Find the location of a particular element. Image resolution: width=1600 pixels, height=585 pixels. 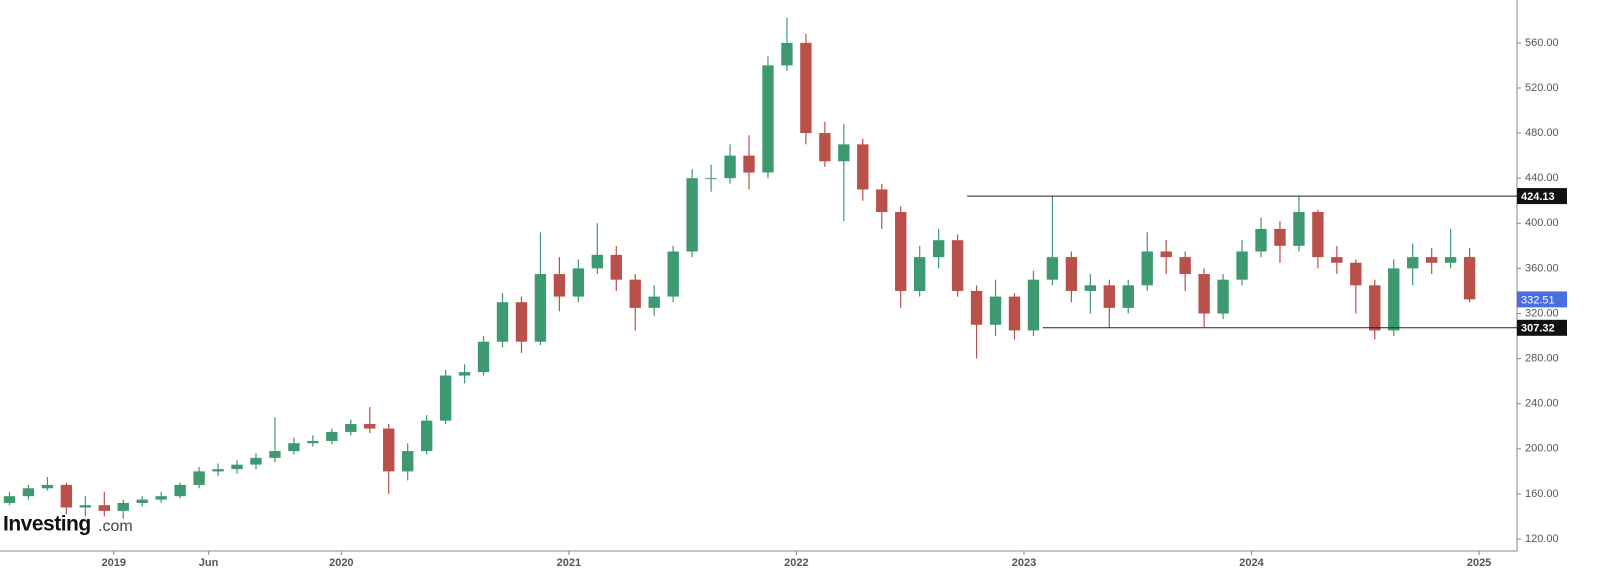

last-price-label: 332.51 is located at coordinates (1538, 300).